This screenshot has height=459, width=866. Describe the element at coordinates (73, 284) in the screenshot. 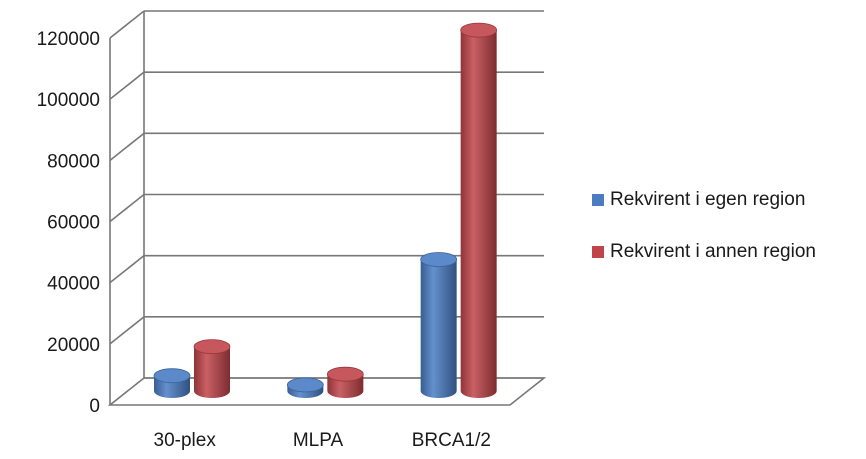

I see `y-tick-label: 40000` at that location.